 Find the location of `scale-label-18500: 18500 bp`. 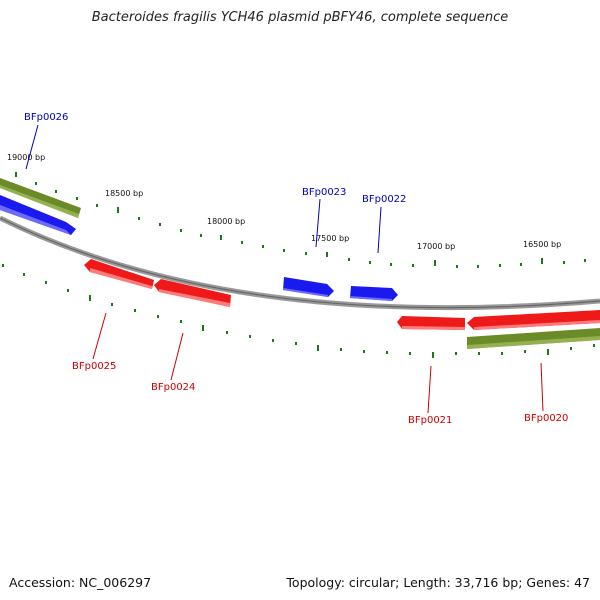

scale-label-18500: 18500 bp is located at coordinates (124, 193).